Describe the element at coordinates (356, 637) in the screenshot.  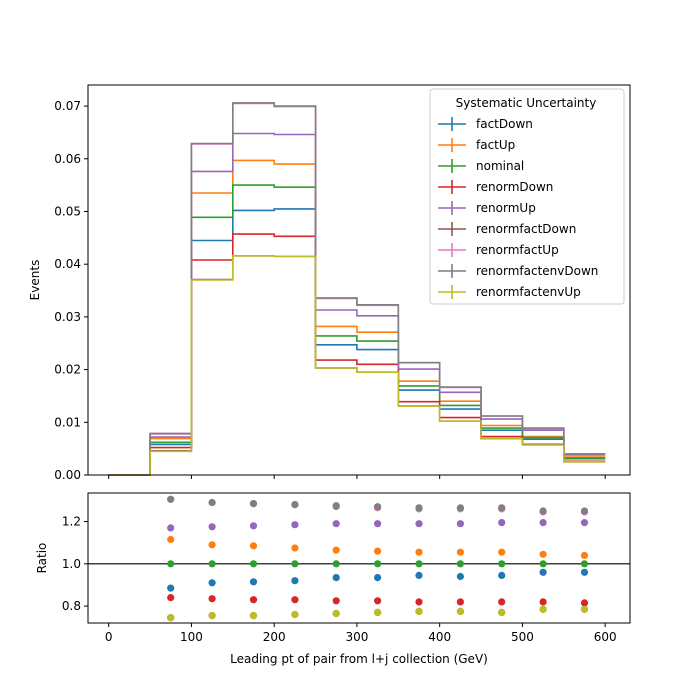
I see `ratio-xtick-label: 300` at that location.